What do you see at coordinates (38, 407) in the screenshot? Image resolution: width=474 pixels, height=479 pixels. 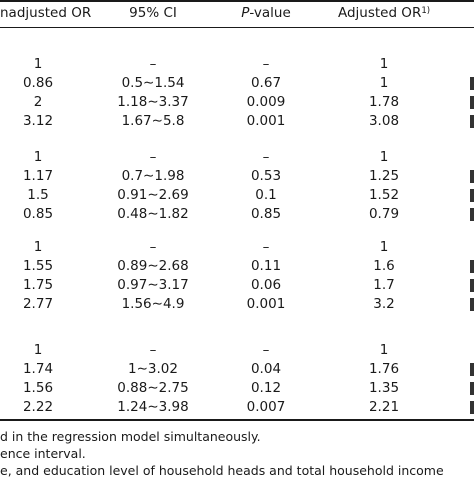 I see `cell-unadjusted-or: 2.22` at bounding box center [38, 407].